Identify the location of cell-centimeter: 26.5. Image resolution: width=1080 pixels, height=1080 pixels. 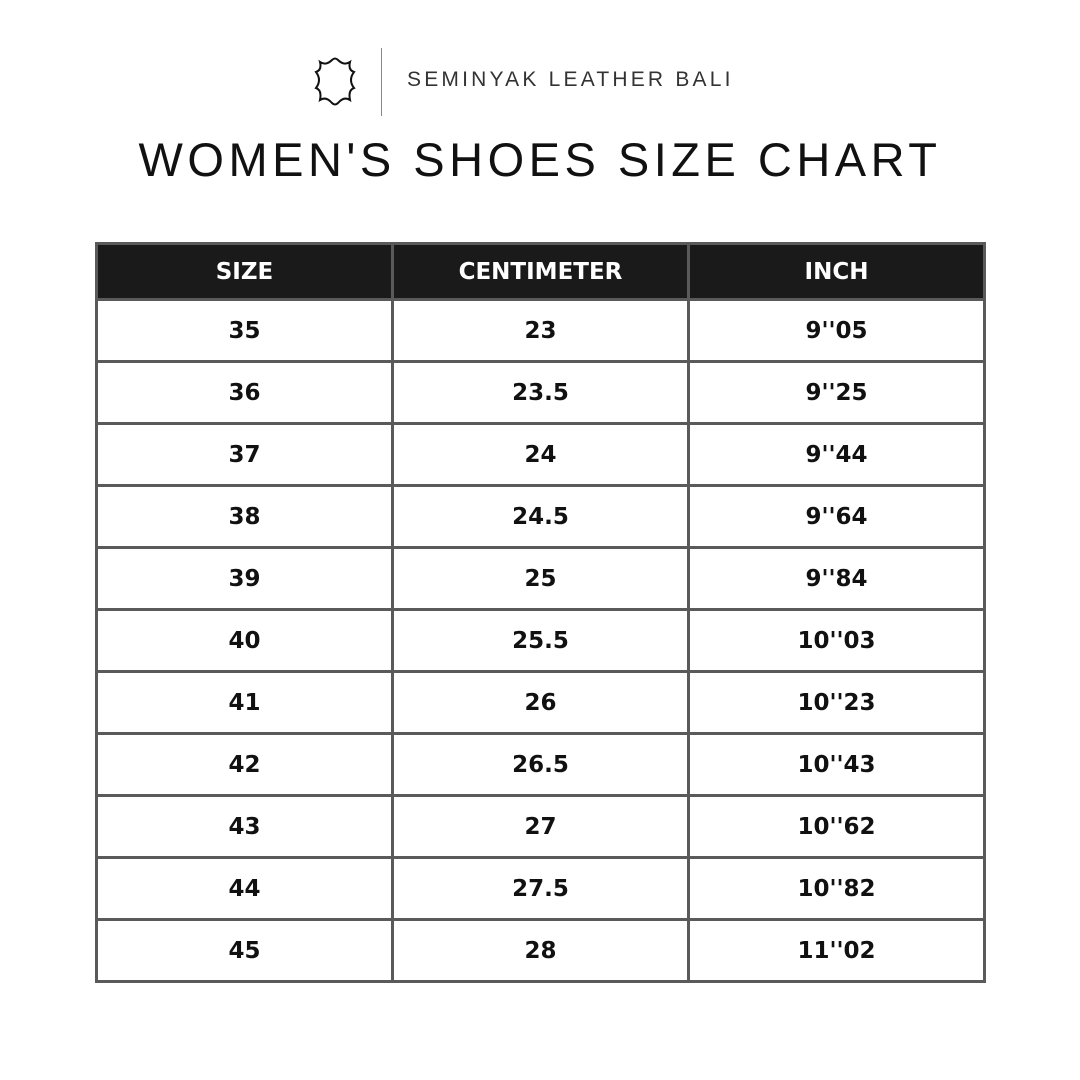
(540, 764).